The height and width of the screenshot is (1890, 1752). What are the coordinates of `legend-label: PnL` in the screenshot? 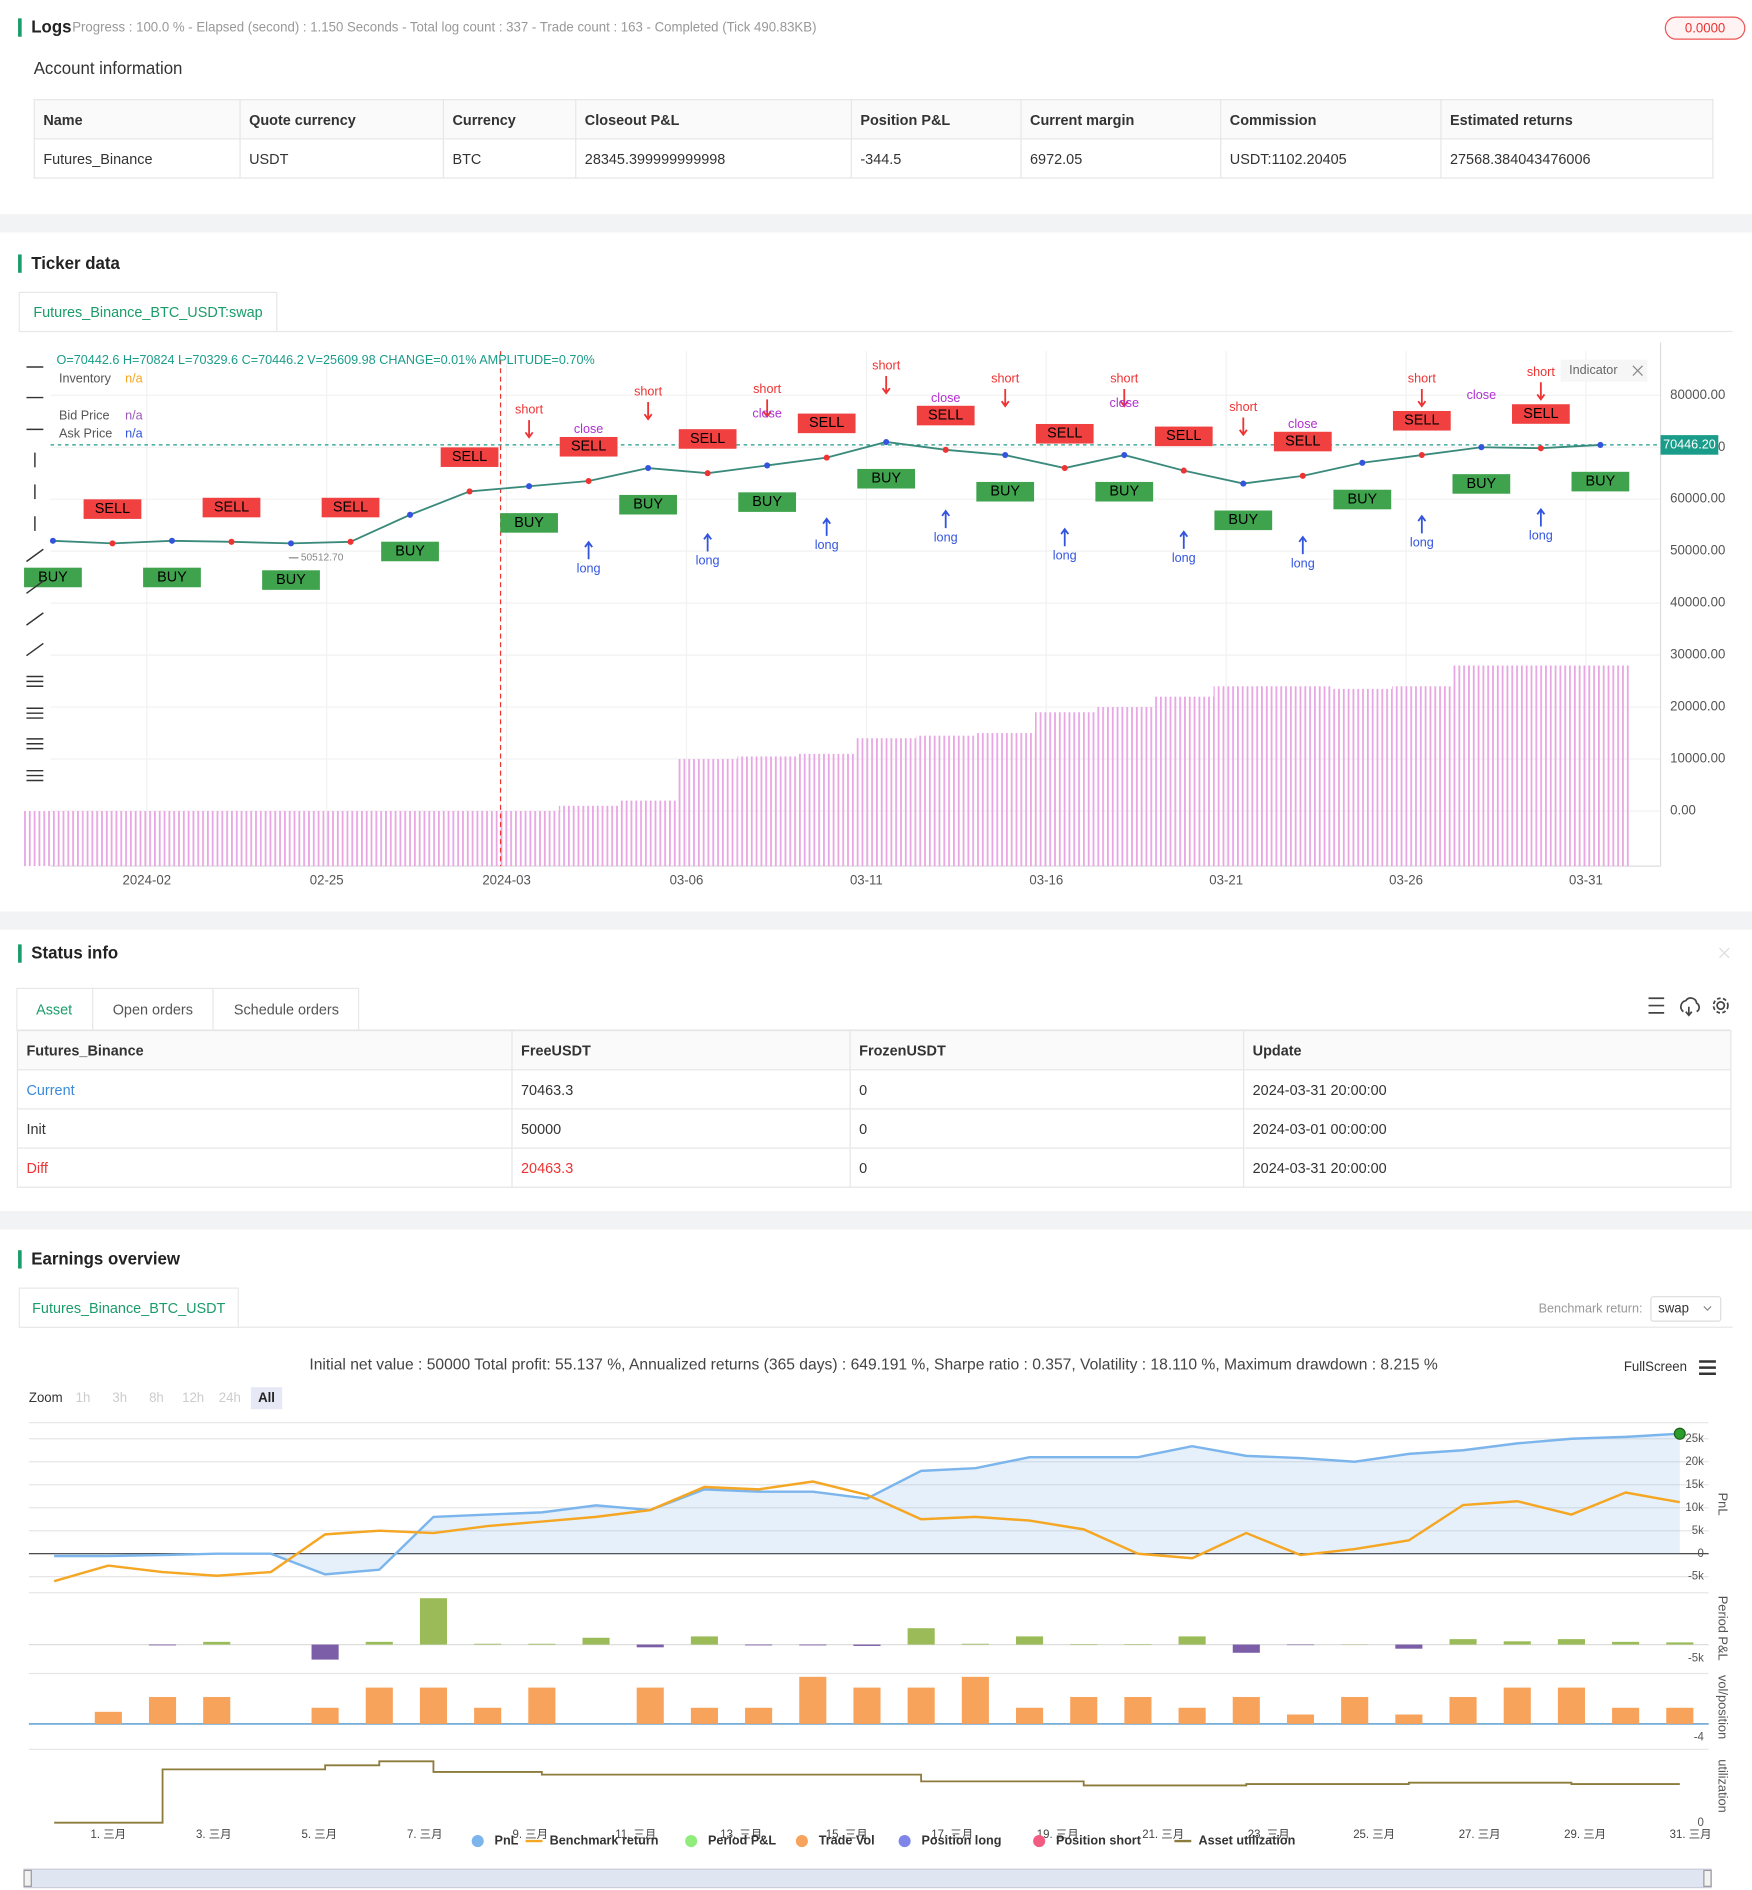 It's located at (507, 1839).